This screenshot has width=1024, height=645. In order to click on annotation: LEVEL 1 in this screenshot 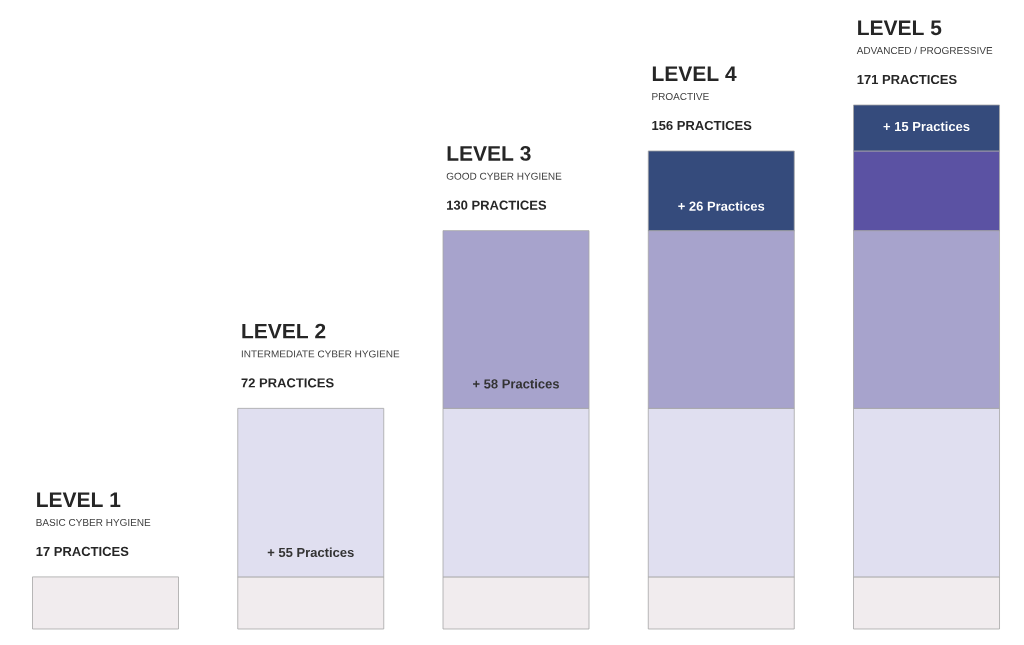, I will do `click(79, 499)`.